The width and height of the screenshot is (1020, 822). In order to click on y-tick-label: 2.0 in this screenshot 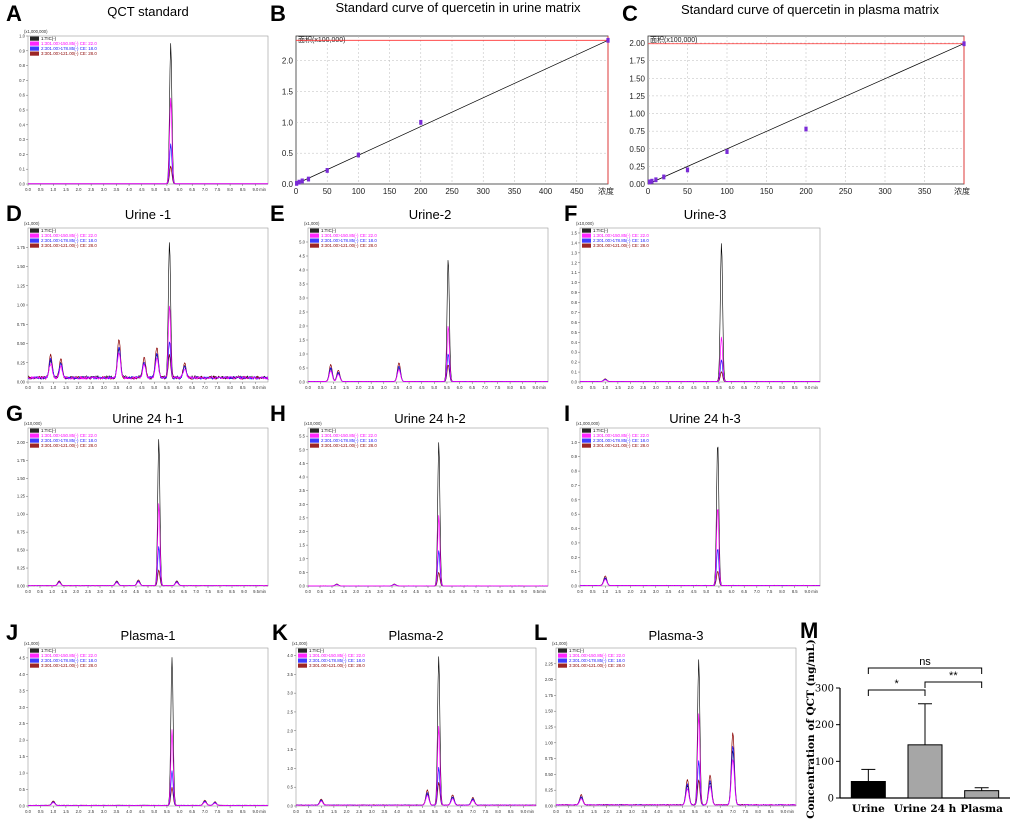, I will do `click(22, 740)`.